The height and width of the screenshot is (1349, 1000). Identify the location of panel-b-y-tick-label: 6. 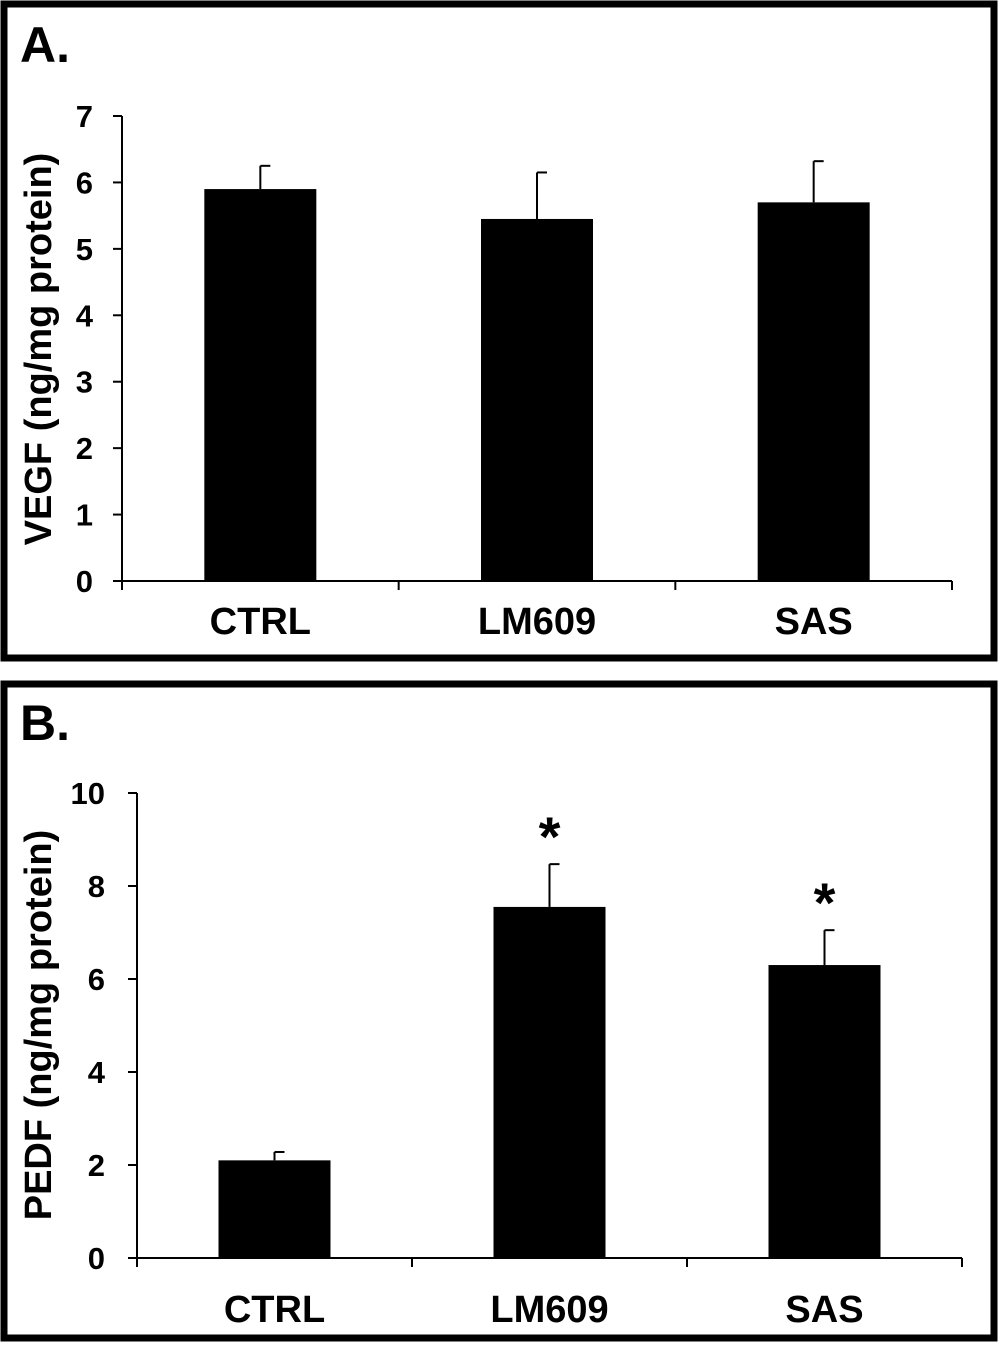
(96, 979).